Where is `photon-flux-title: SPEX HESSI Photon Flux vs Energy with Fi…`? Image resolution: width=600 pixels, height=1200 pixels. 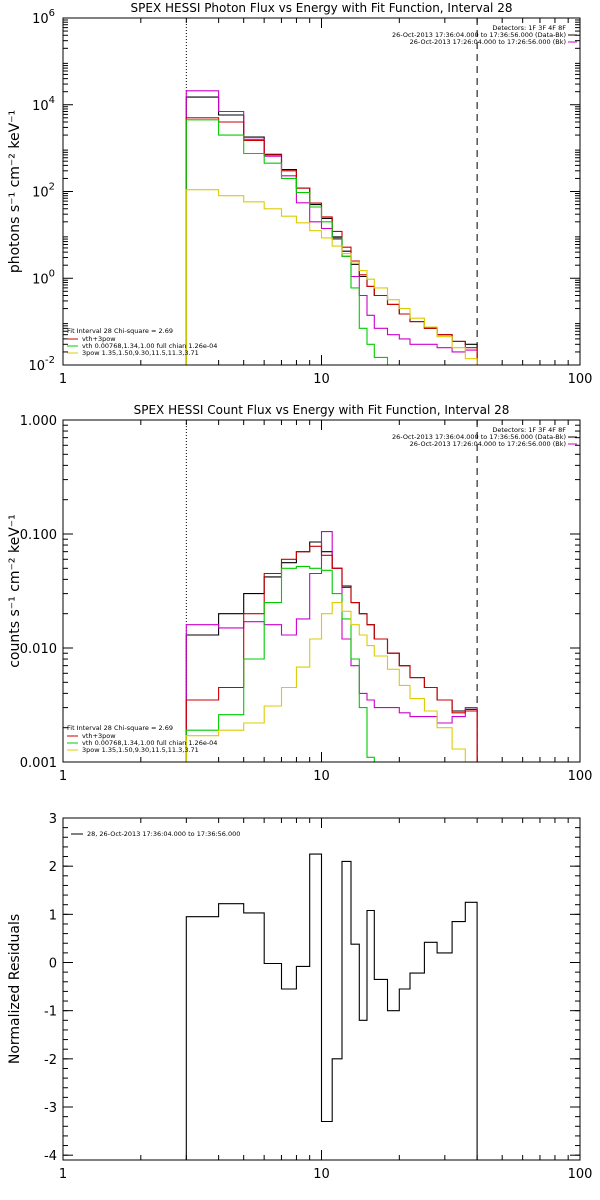
photon-flux-title: SPEX HESSI Photon Flux vs Energy with Fi… is located at coordinates (322, 8).